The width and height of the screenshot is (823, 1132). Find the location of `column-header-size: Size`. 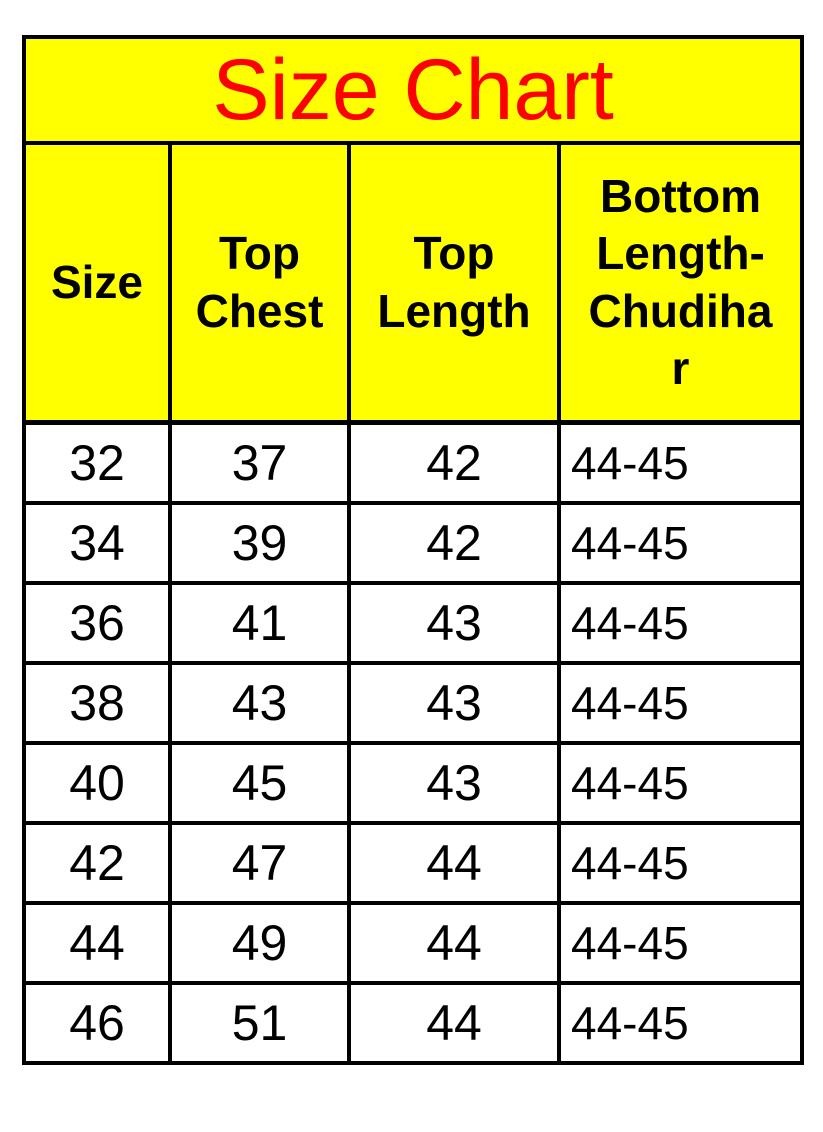

column-header-size: Size is located at coordinates (97, 283).